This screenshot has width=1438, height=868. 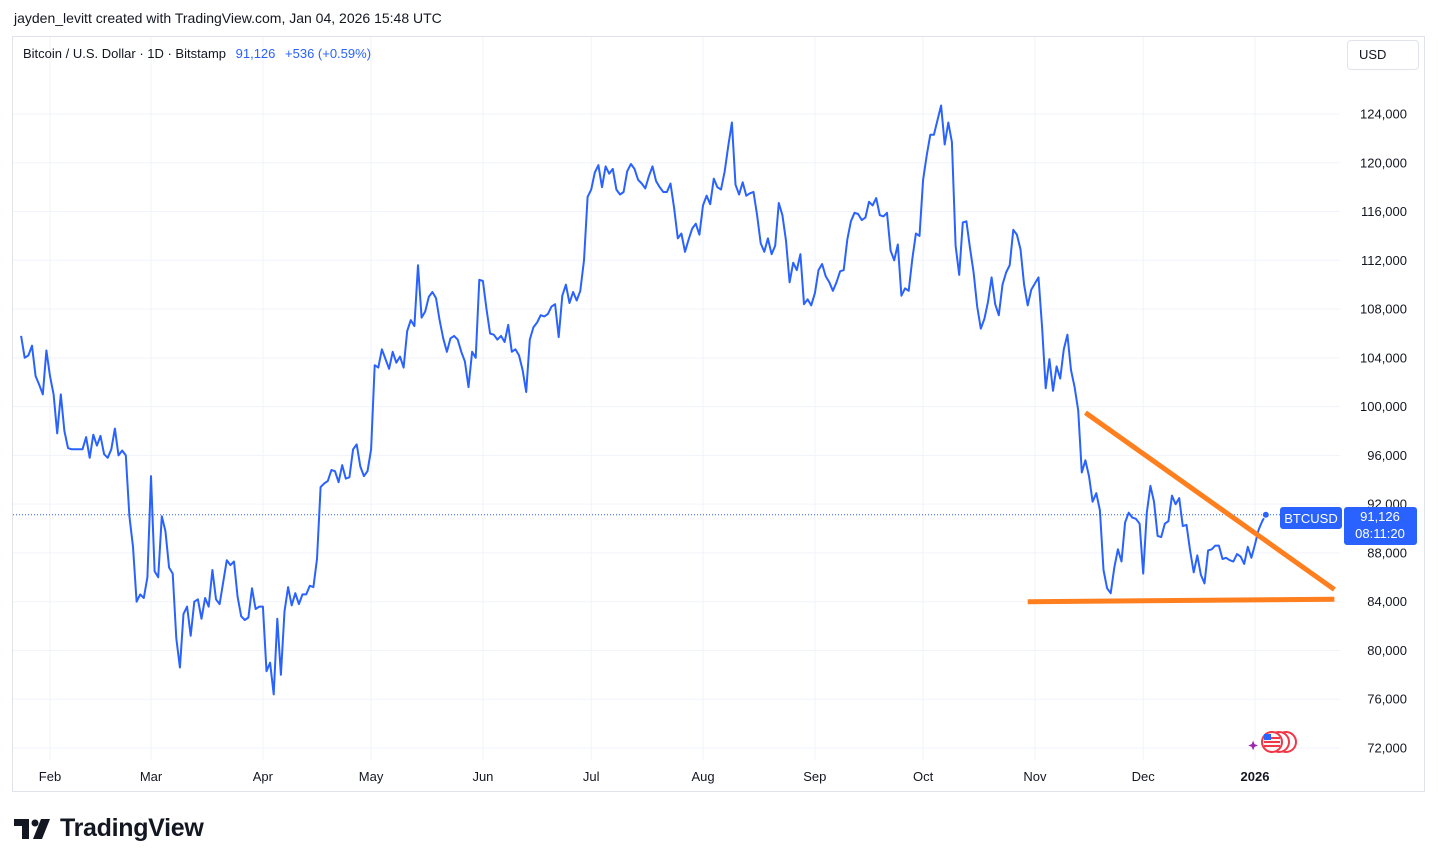 I want to click on y-tick-label: 76,000, so click(x=1387, y=699).